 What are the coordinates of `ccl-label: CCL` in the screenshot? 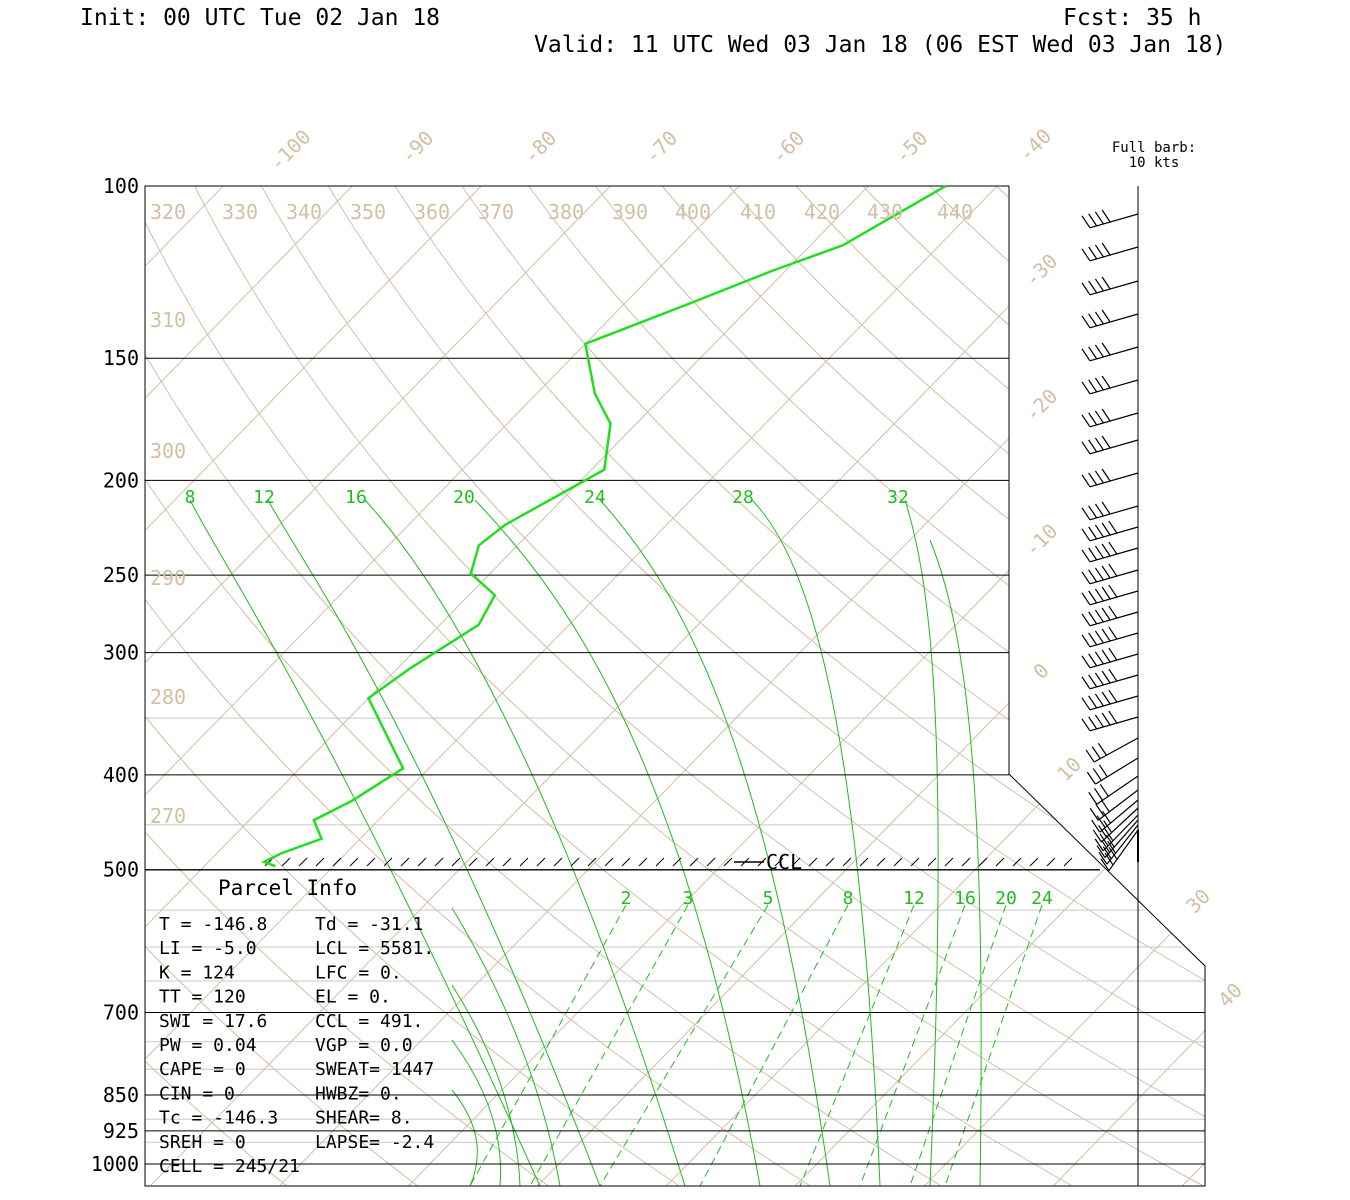 It's located at (784, 862).